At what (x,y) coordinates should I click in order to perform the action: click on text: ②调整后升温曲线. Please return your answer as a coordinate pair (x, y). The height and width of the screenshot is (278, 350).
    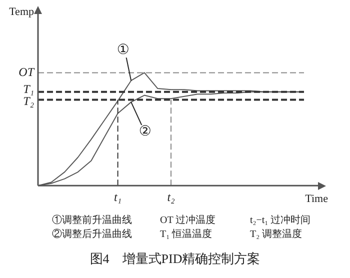
    Looking at the image, I should click on (92, 235).